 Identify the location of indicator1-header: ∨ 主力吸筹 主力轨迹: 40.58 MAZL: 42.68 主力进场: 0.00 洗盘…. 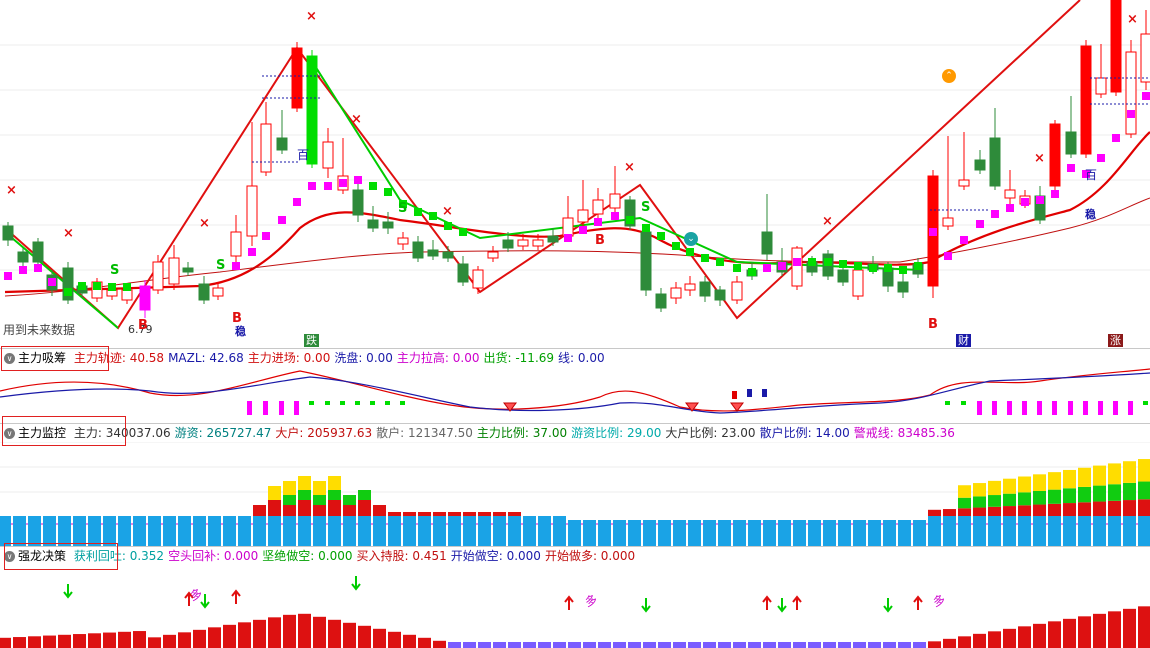
(575, 358).